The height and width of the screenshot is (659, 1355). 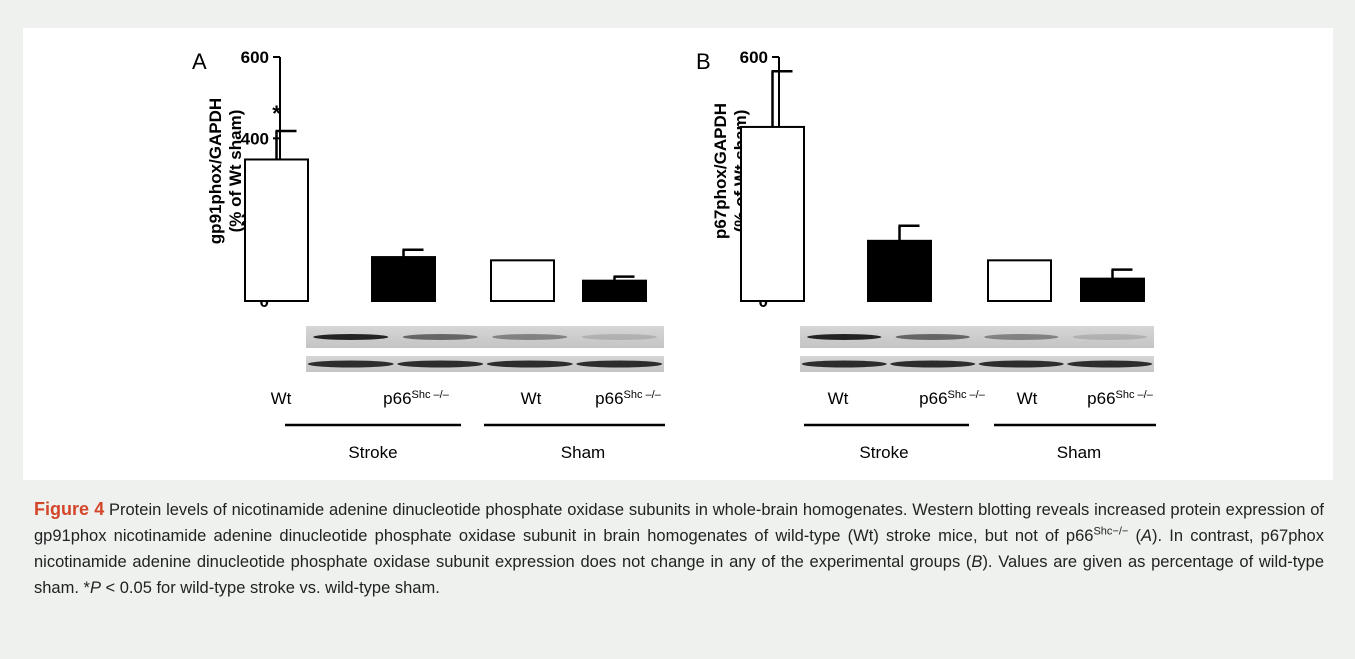 What do you see at coordinates (255, 57) in the screenshot?
I see `panel-a-ytick-label: 600` at bounding box center [255, 57].